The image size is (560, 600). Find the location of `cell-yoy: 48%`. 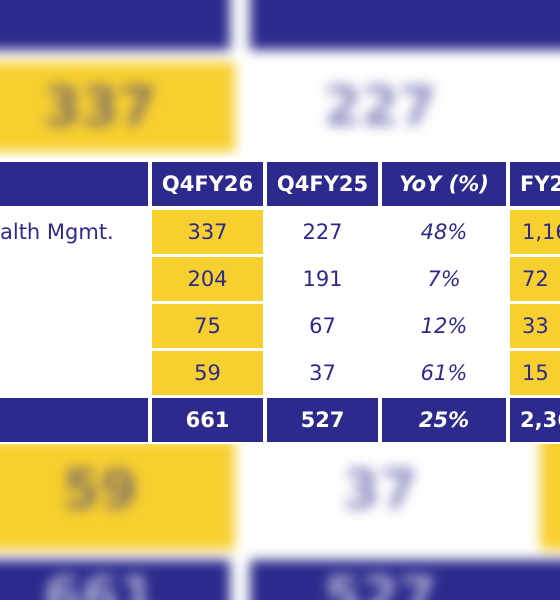

cell-yoy: 48% is located at coordinates (444, 232).